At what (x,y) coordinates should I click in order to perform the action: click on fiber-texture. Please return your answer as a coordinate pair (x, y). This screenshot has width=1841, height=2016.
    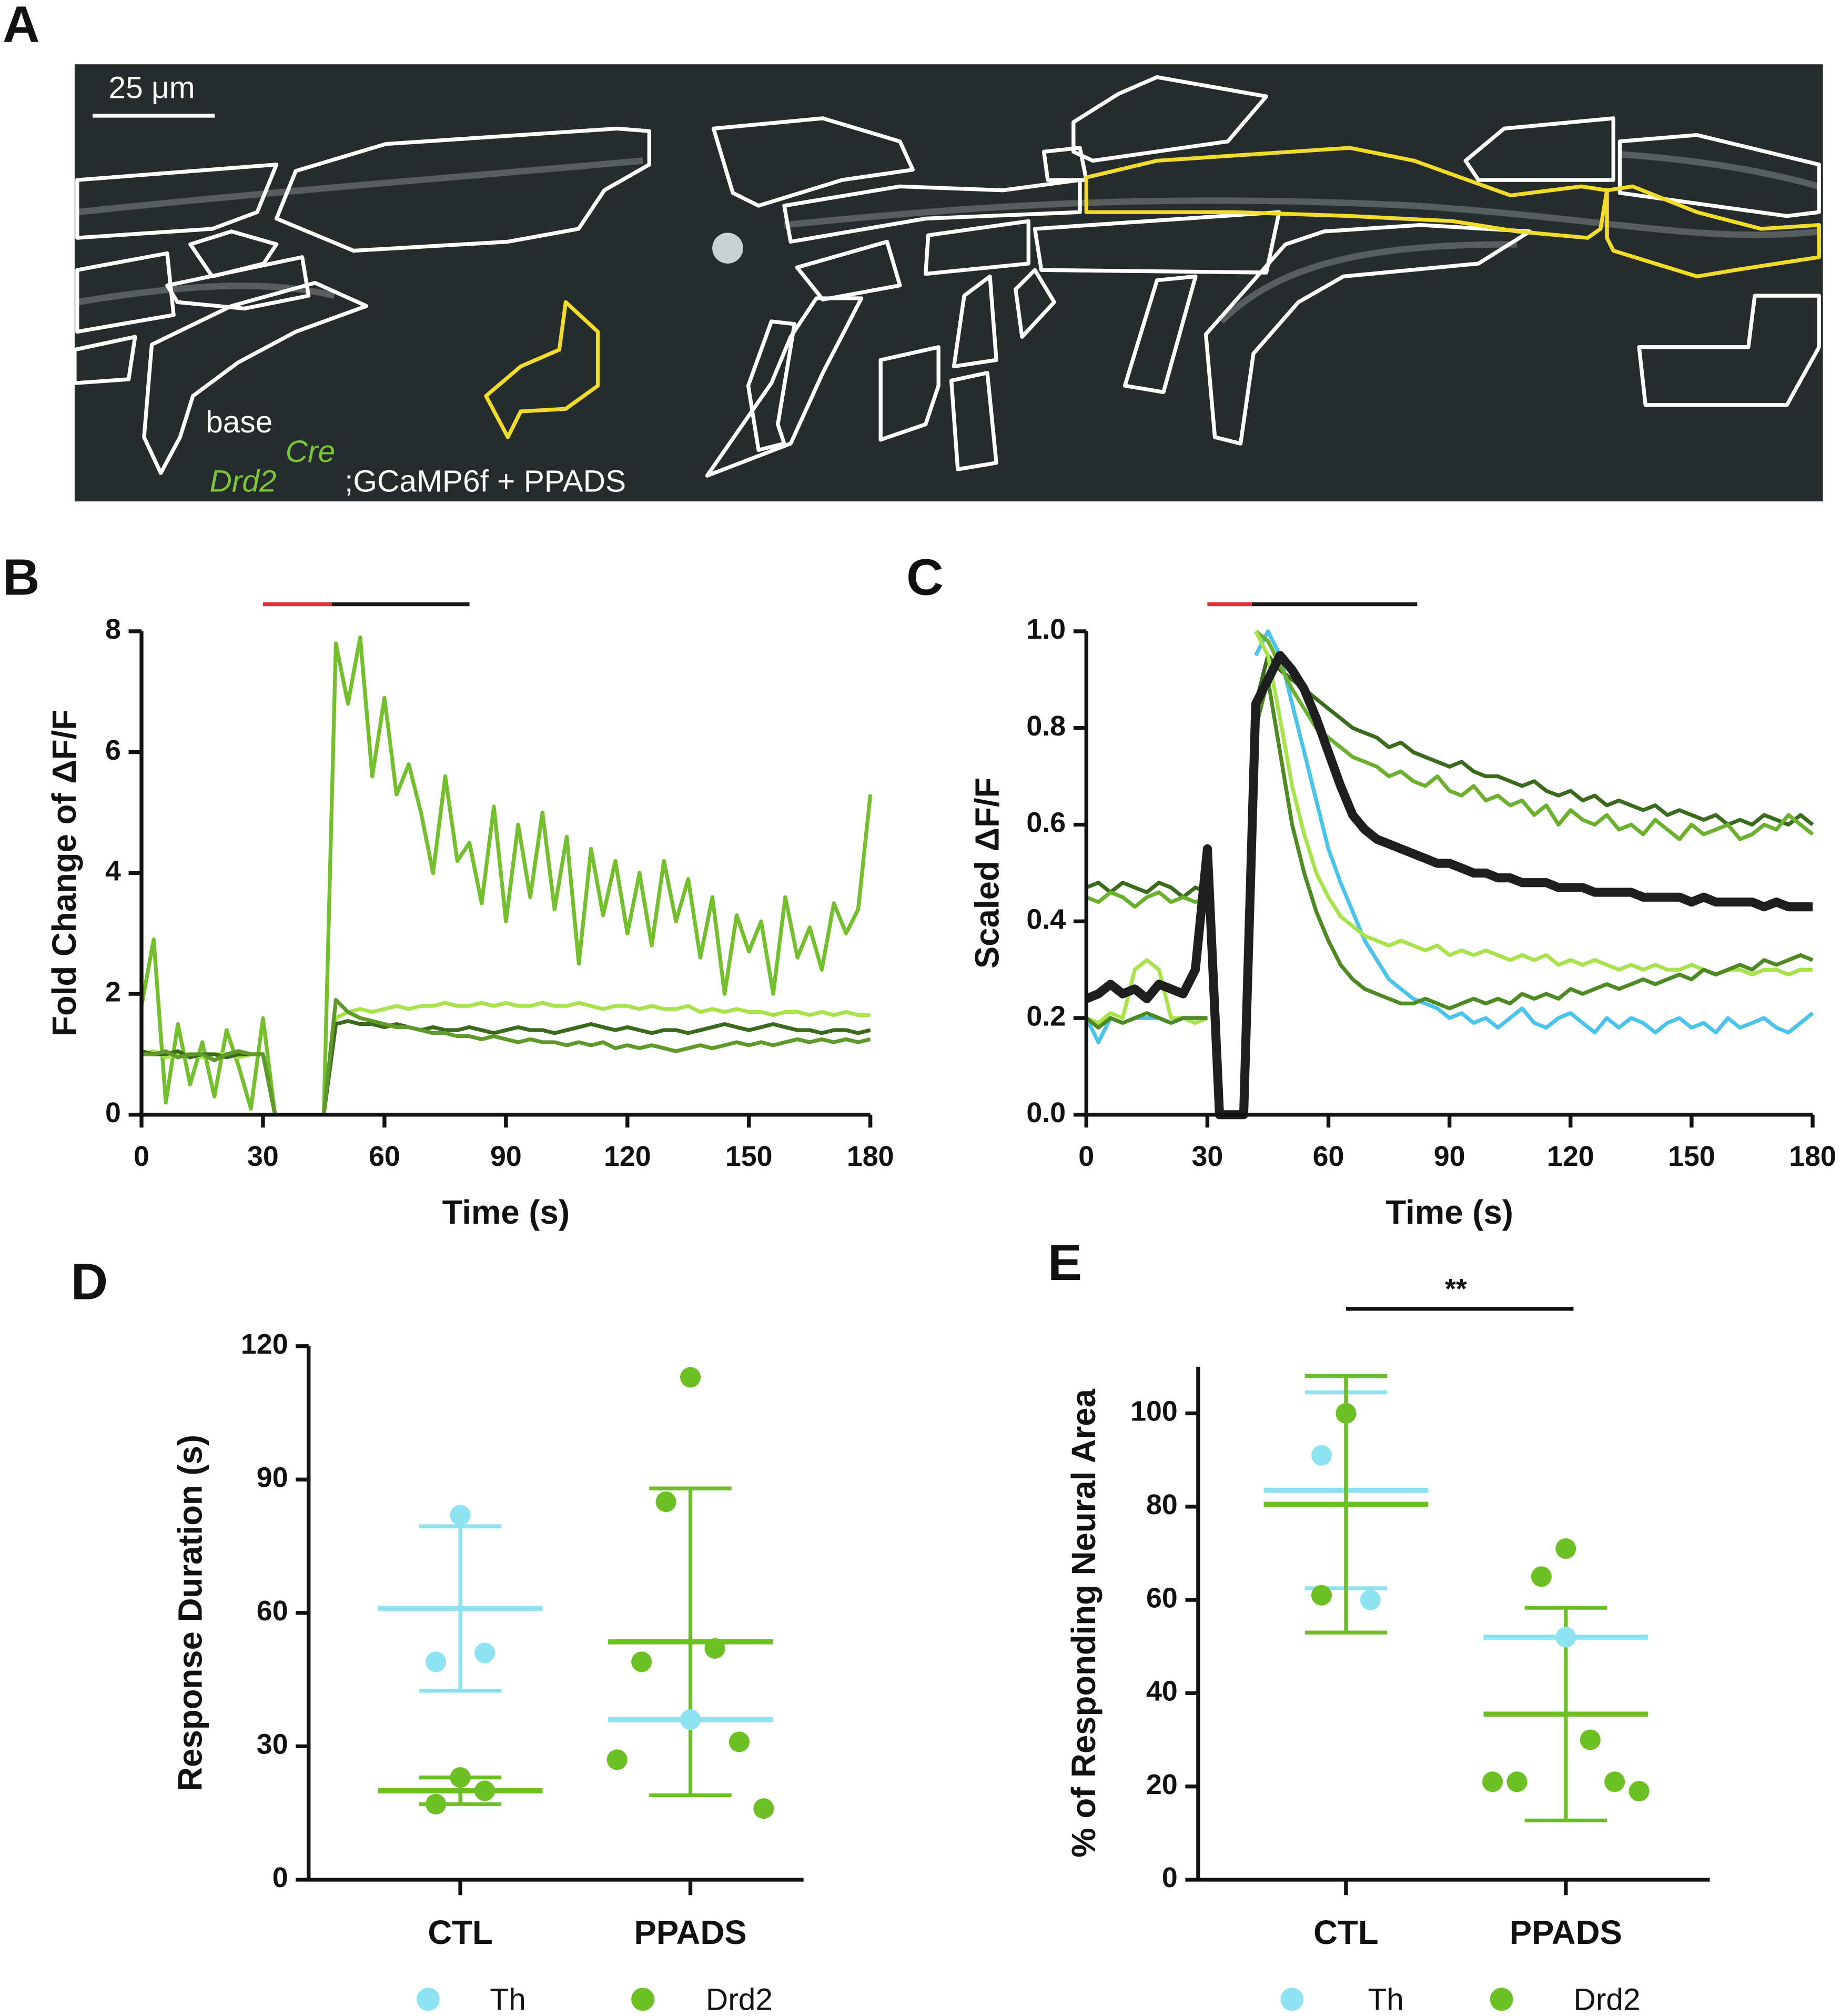
    Looking at the image, I should click on (948, 237).